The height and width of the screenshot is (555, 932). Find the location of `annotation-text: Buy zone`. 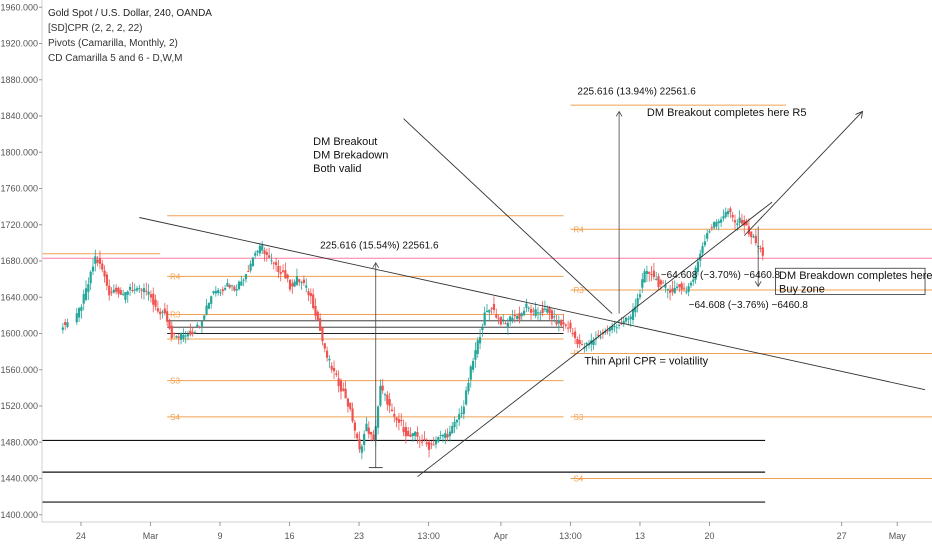

annotation-text: Buy zone is located at coordinates (802, 290).